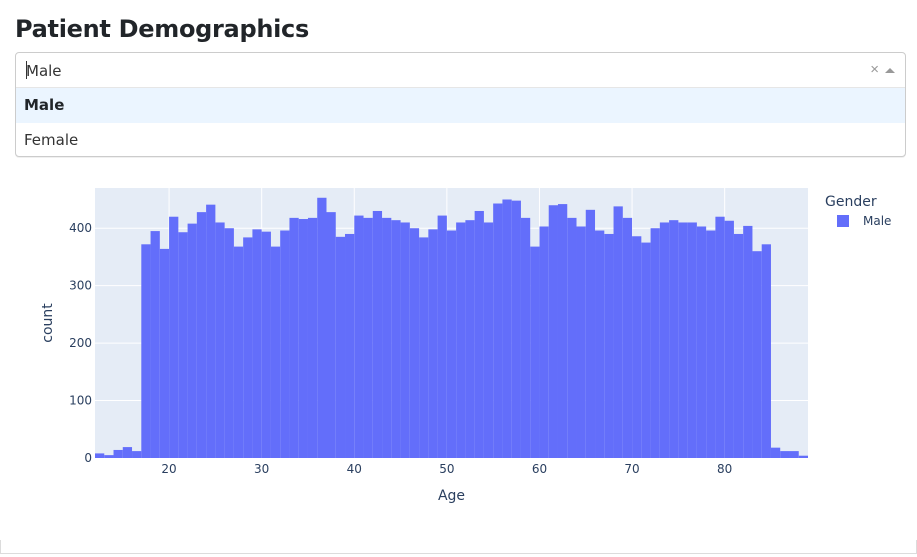 The image size is (917, 557). Describe the element at coordinates (261, 469) in the screenshot. I see `x-tick-label: 30` at that location.